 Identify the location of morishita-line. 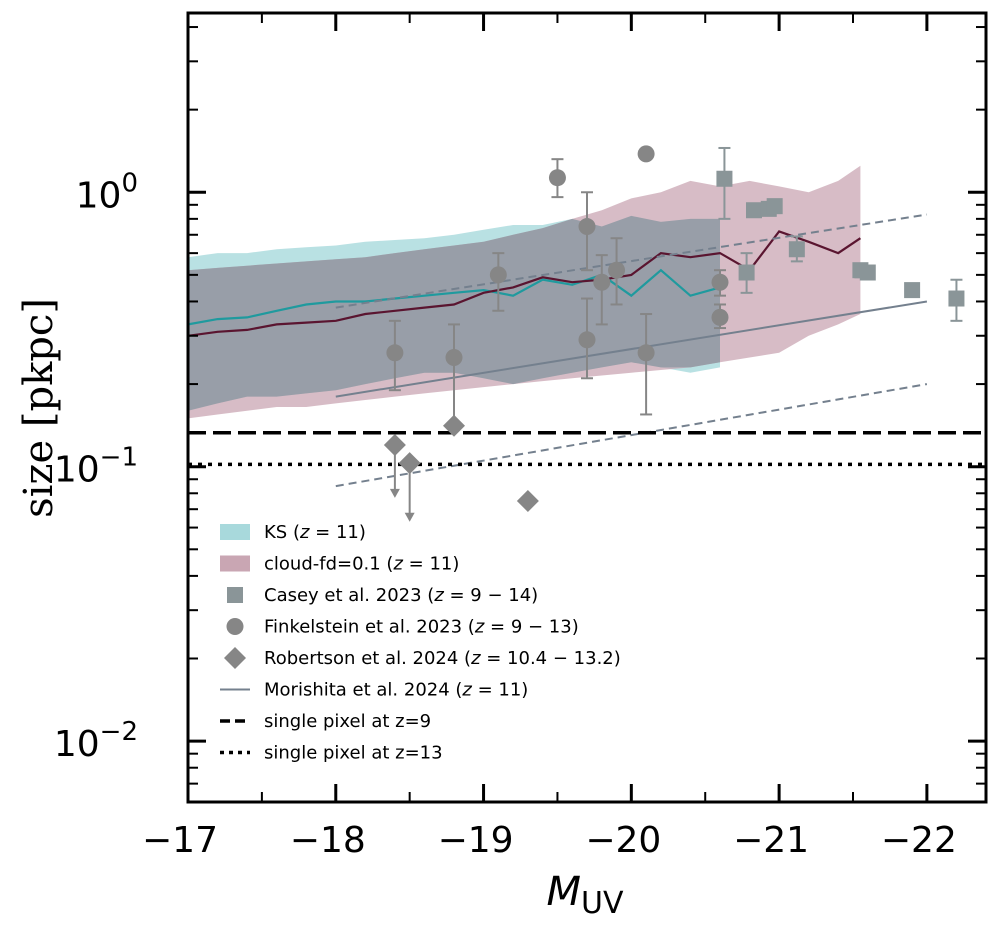
(631, 349).